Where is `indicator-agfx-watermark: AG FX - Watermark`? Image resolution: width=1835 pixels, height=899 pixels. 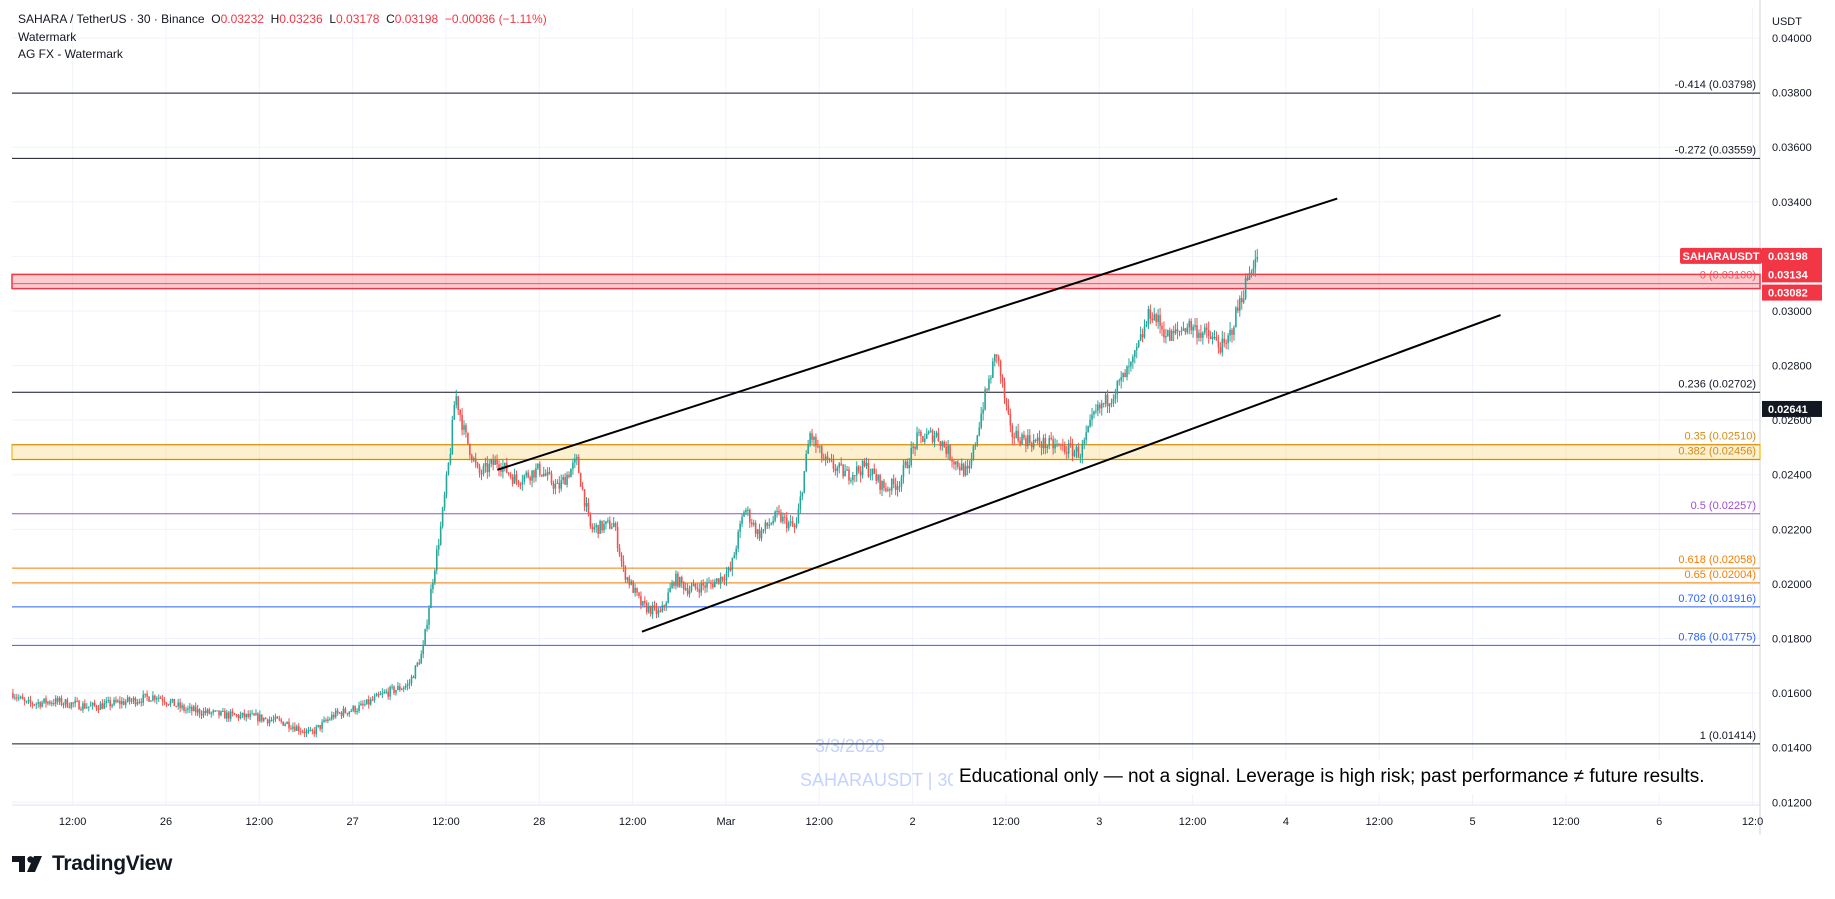 indicator-agfx-watermark: AG FX - Watermark is located at coordinates (70, 54).